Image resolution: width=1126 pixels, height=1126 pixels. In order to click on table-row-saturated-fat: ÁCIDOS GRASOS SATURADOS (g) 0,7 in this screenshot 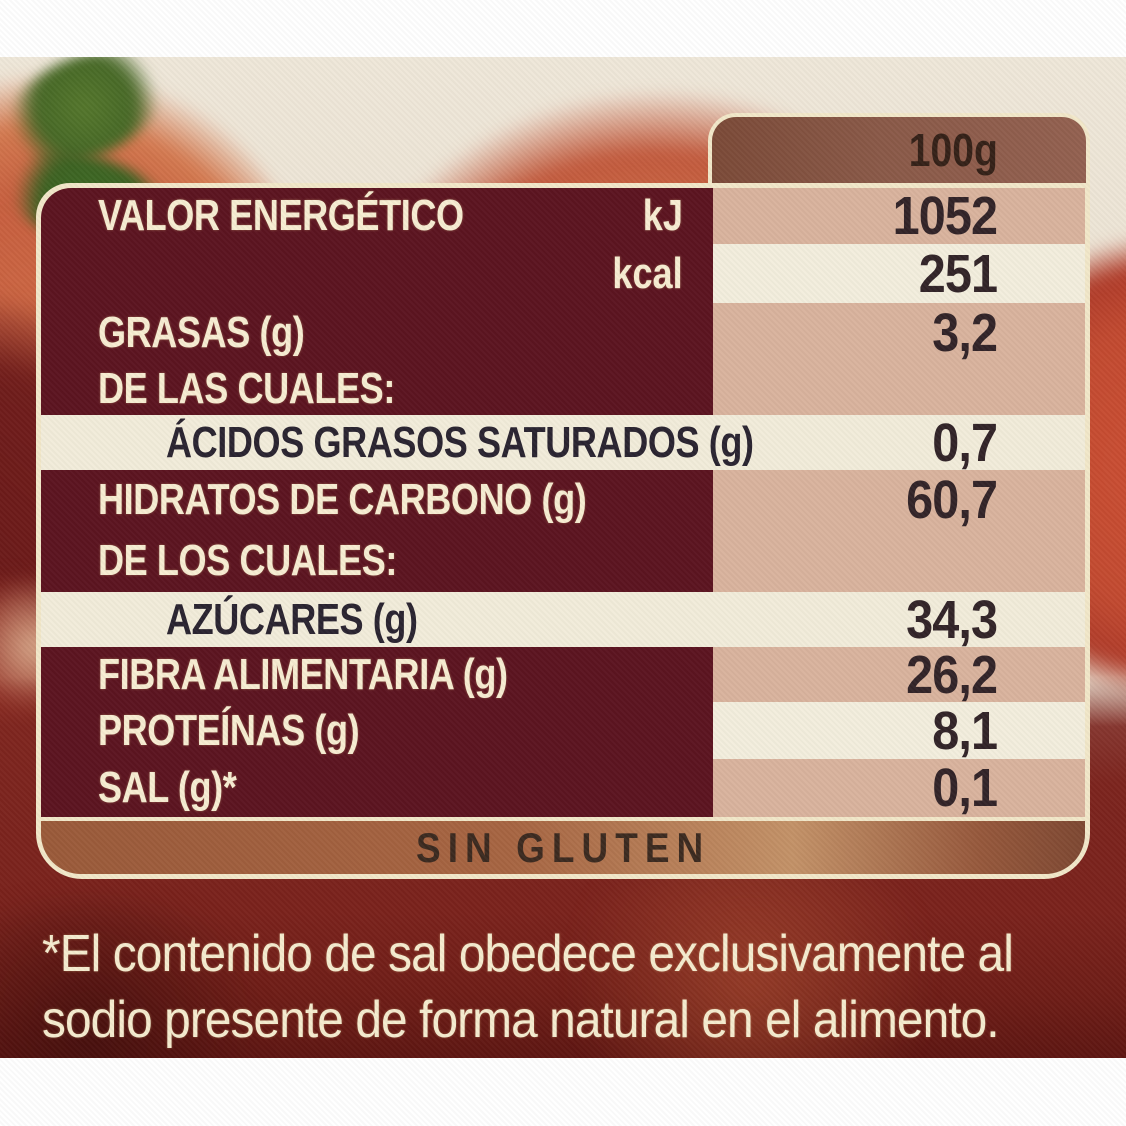, I will do `click(563, 442)`.